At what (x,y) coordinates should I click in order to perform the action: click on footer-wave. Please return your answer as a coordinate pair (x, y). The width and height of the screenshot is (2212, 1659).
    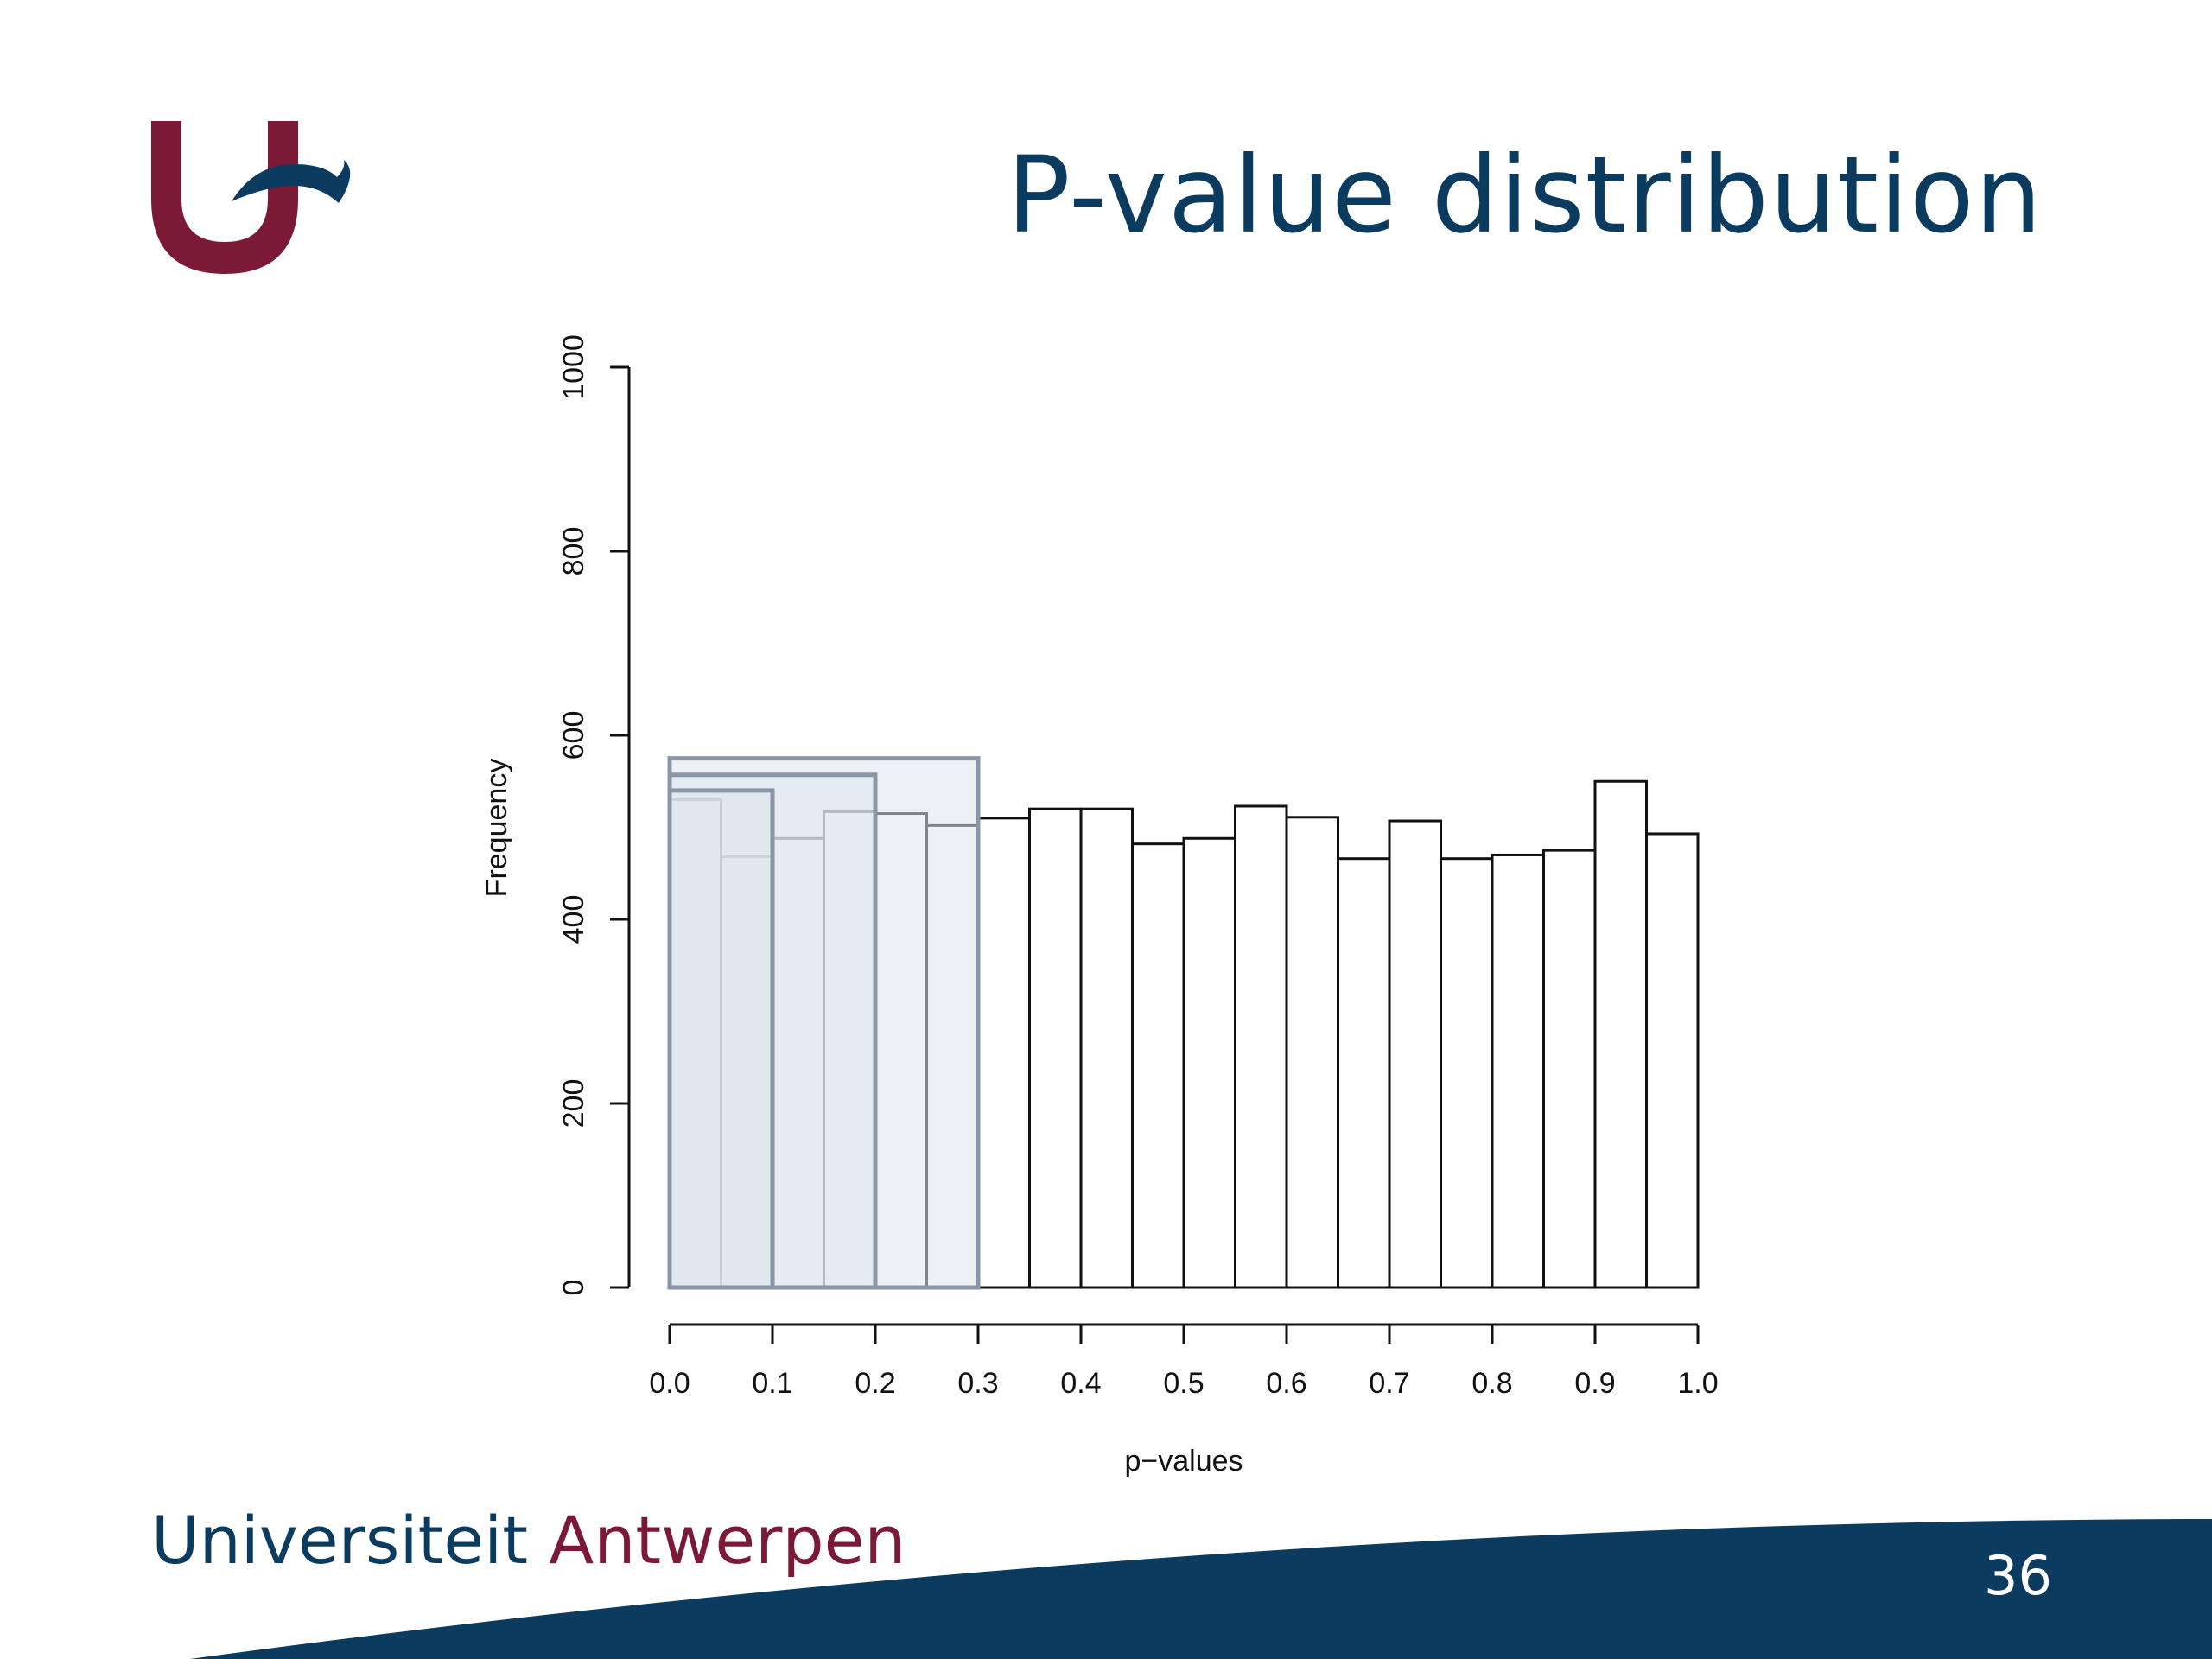
    Looking at the image, I should click on (1201, 1589).